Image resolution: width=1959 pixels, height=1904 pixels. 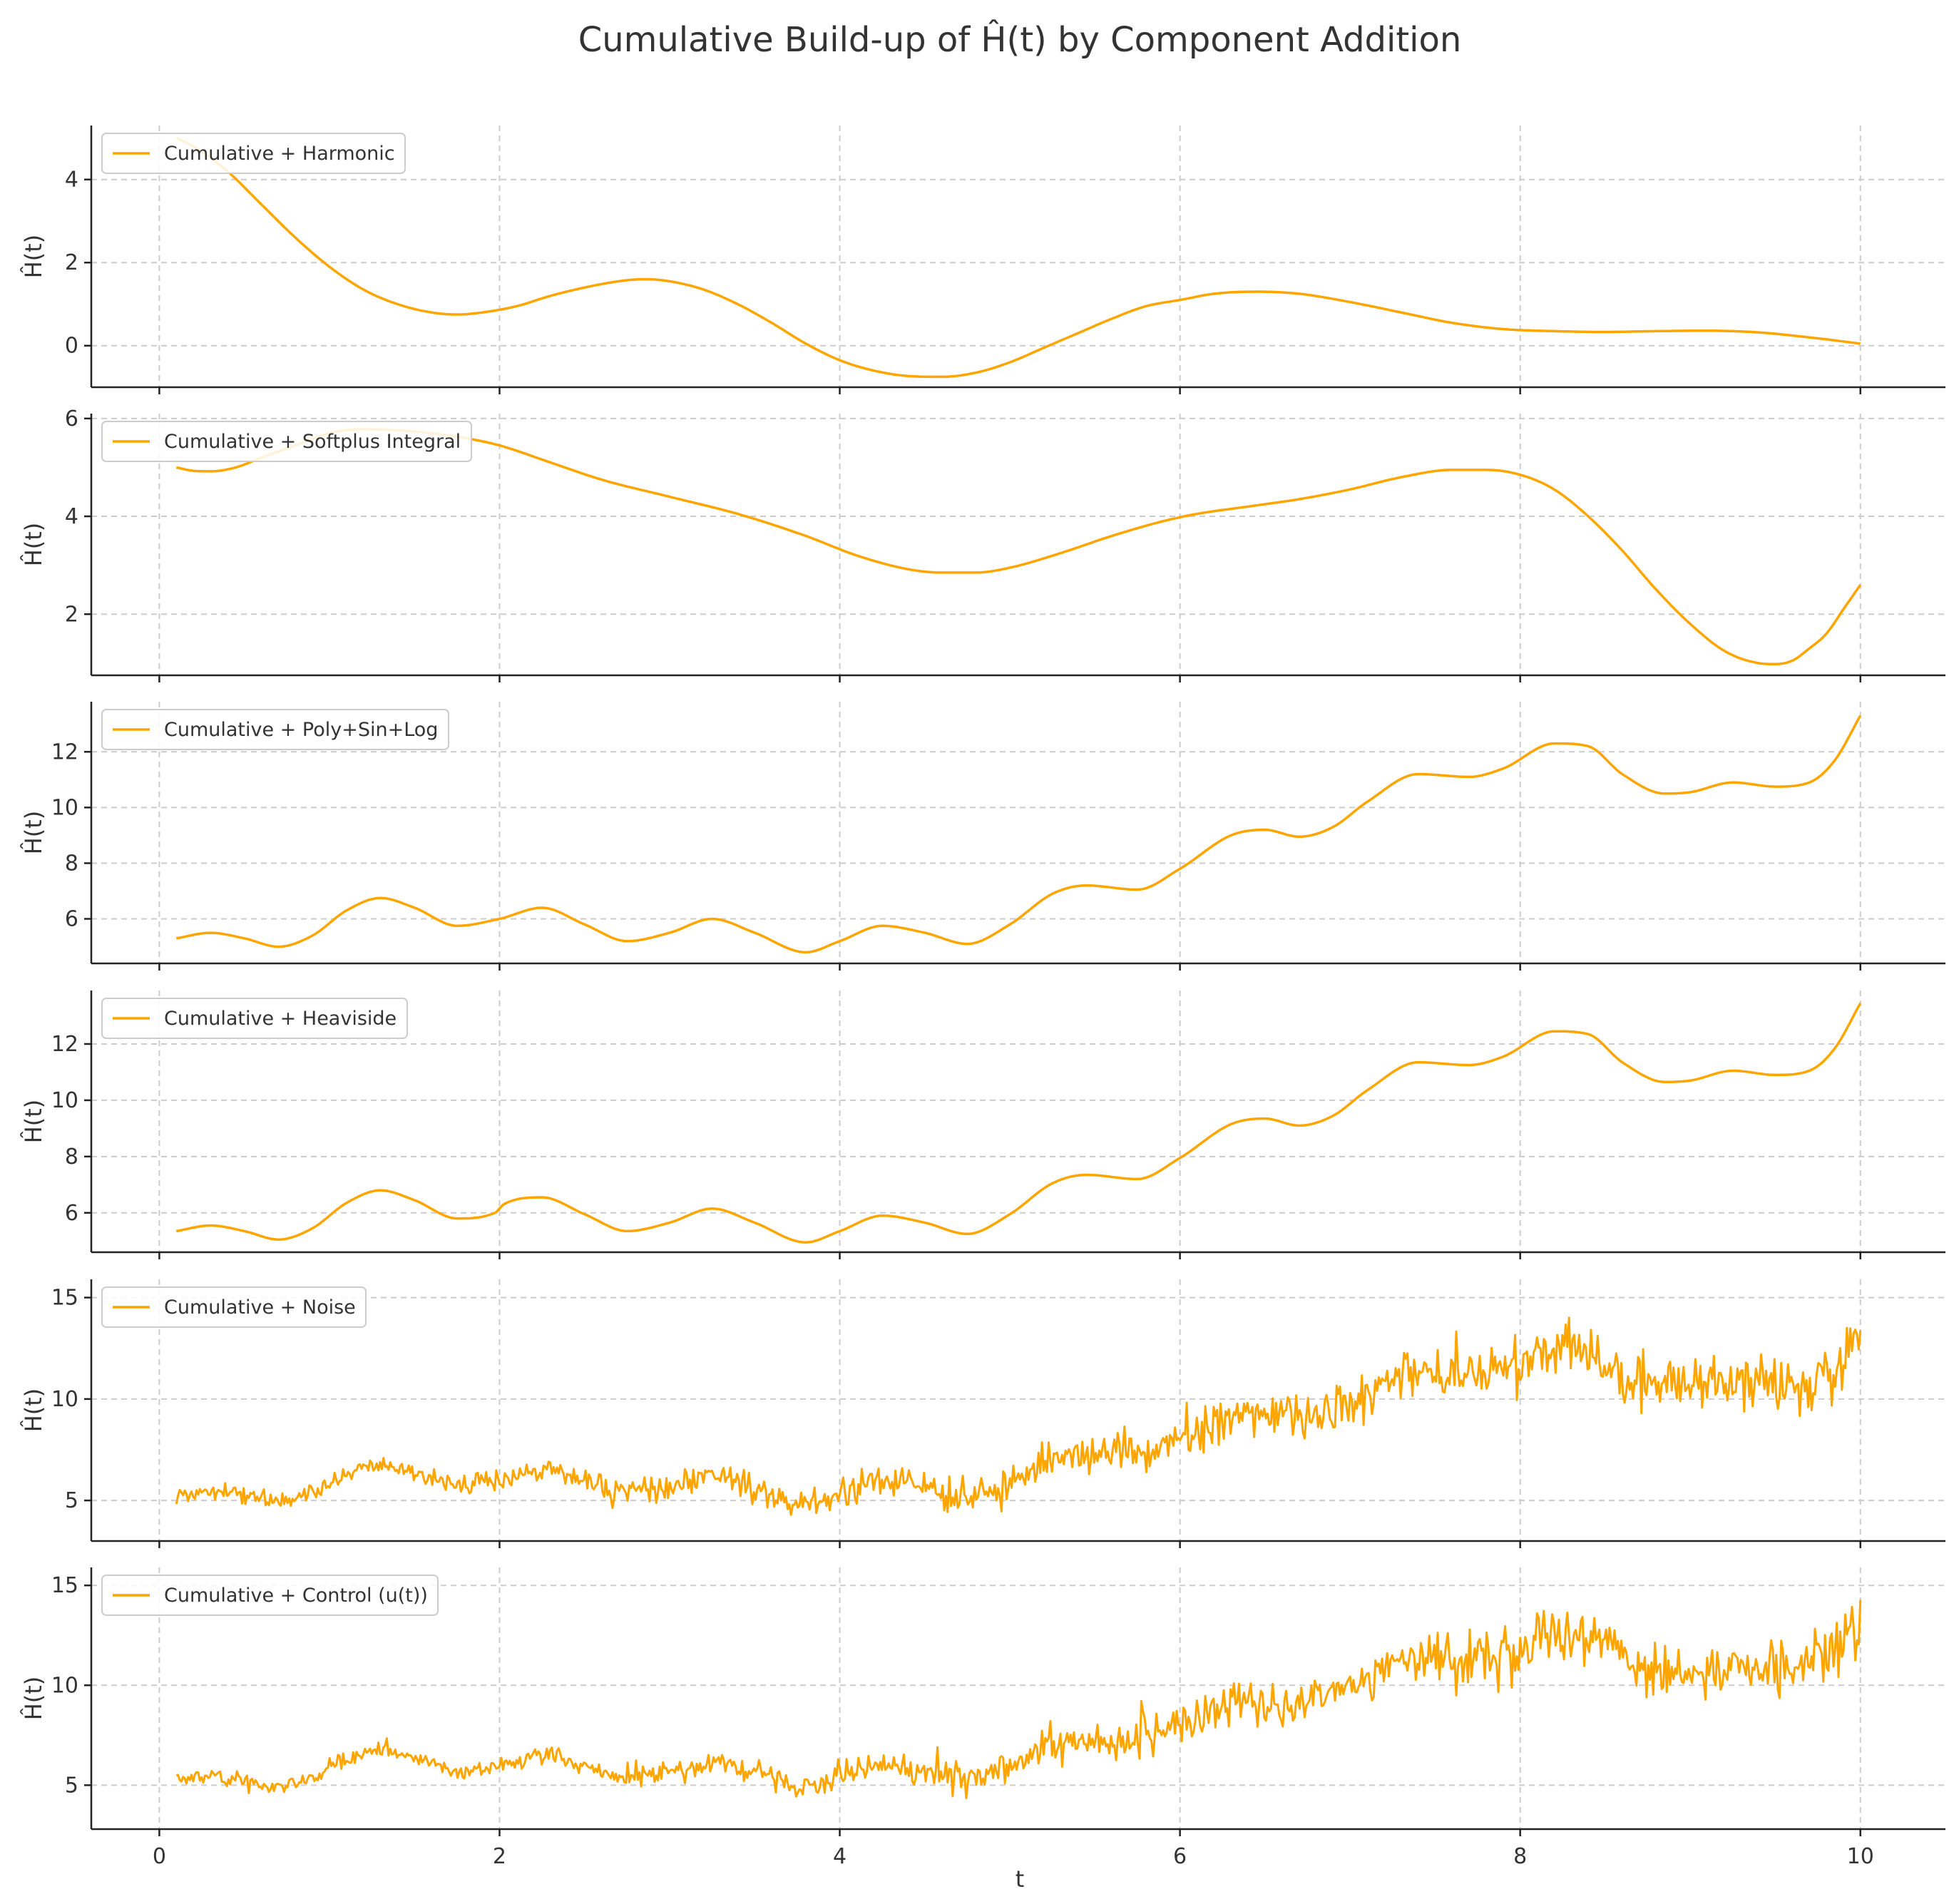 What do you see at coordinates (64, 1298) in the screenshot?
I see `panel-5-ytick-label-2: 15` at bounding box center [64, 1298].